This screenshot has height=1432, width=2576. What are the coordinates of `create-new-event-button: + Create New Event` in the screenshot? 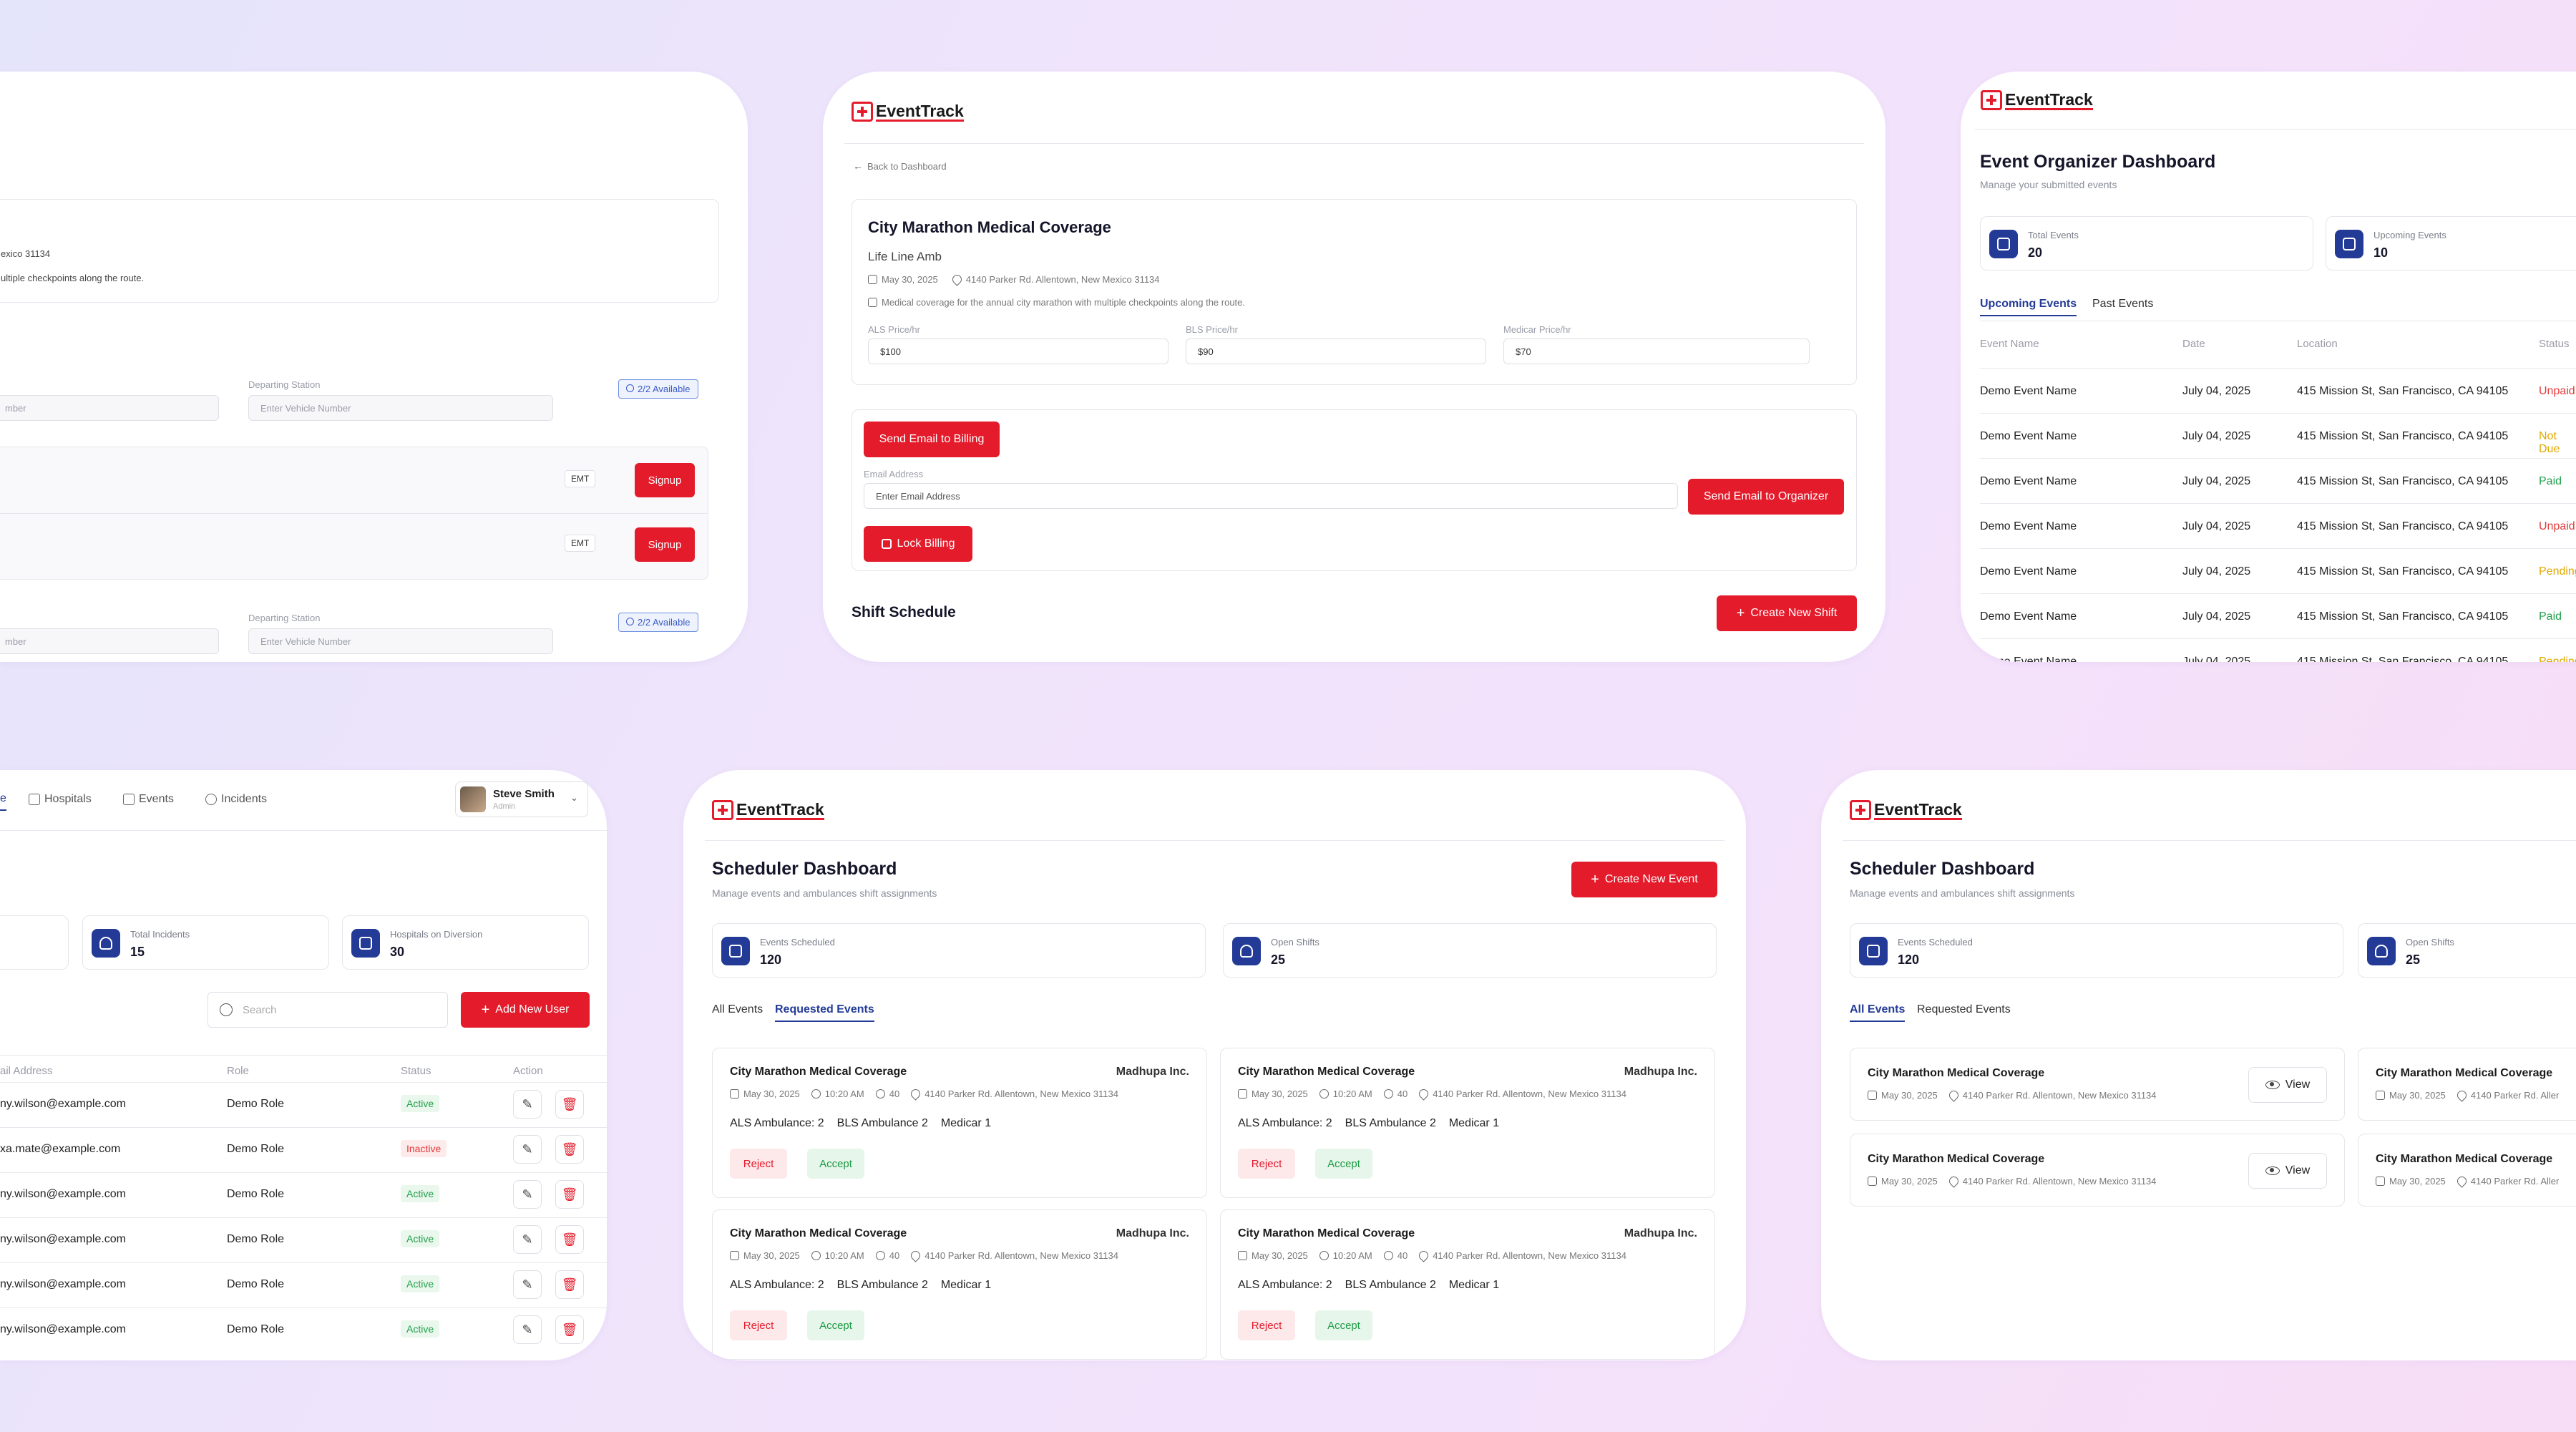 It's located at (1644, 879).